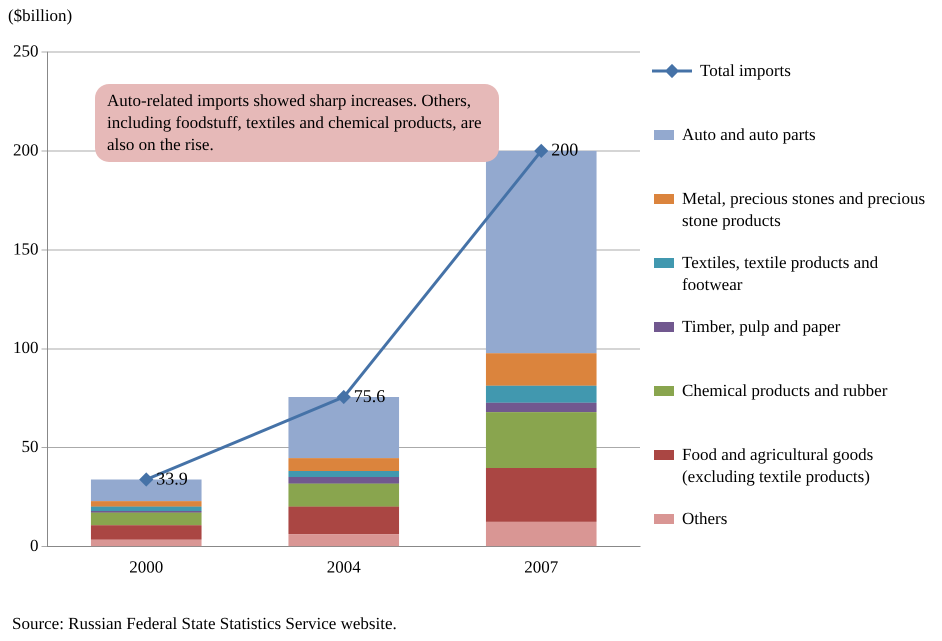  Describe the element at coordinates (146, 566) in the screenshot. I see `x-tick-label: 2000` at that location.